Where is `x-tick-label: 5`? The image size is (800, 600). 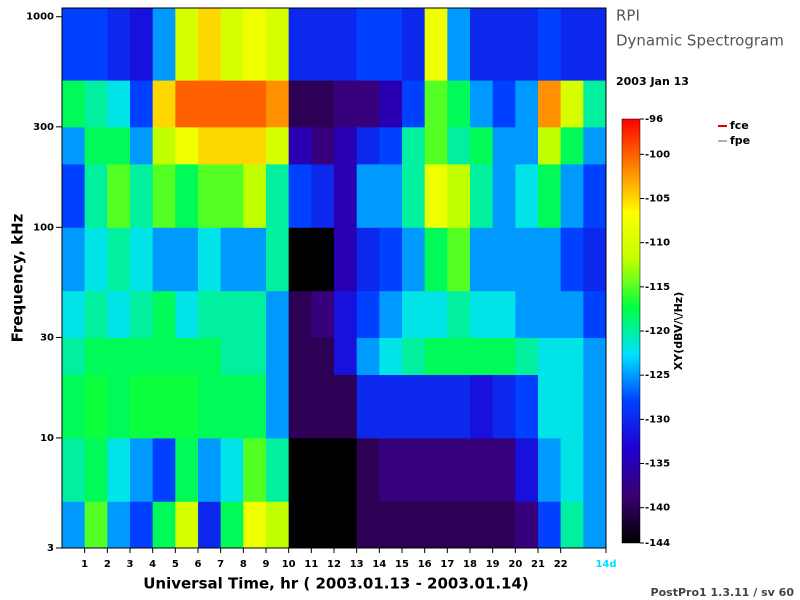
x-tick-label: 5 is located at coordinates (175, 564).